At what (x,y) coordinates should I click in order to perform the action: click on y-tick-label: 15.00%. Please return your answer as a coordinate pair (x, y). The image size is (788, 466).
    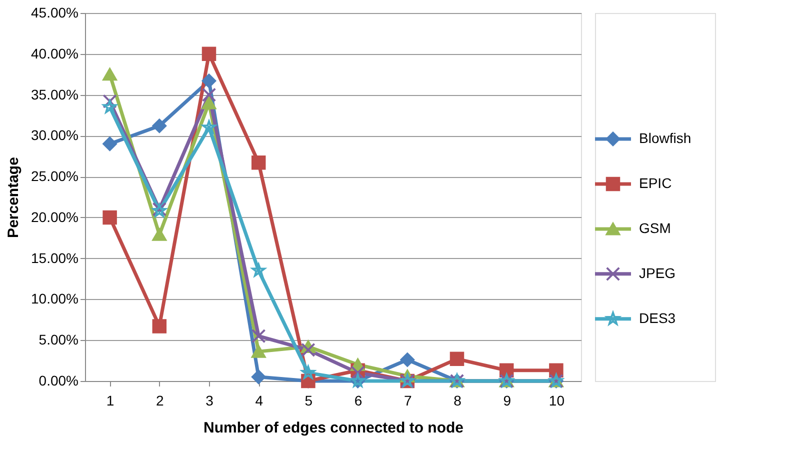
    Looking at the image, I should click on (54, 258).